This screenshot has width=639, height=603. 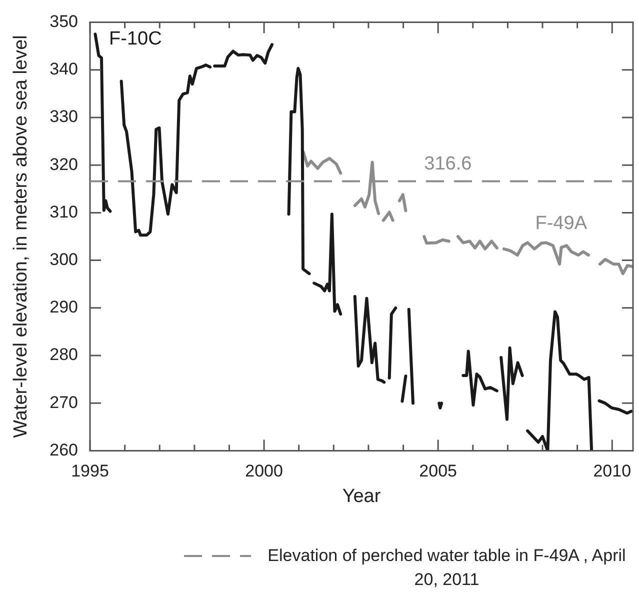 What do you see at coordinates (446, 568) in the screenshot?
I see `legend-label: Elevation of perched water table in F-49A , April 20, 2011` at bounding box center [446, 568].